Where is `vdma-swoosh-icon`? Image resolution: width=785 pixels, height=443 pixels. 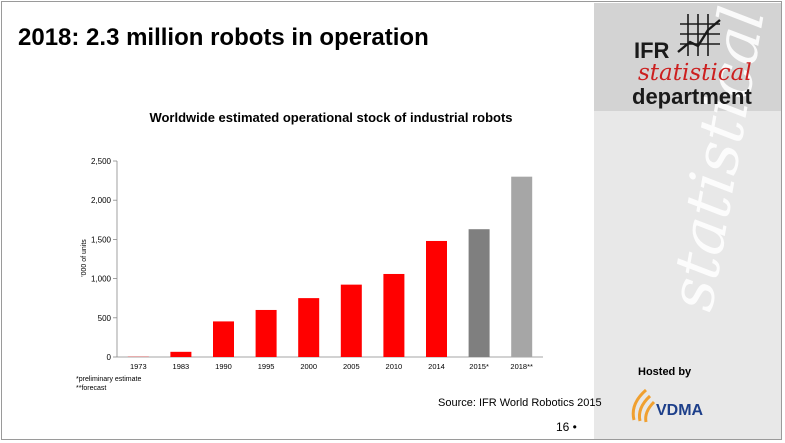 vdma-swoosh-icon is located at coordinates (643, 405).